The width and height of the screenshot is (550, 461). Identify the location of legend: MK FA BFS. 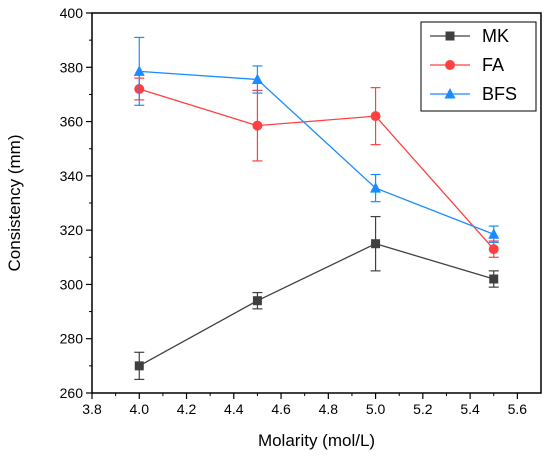
(478, 66).